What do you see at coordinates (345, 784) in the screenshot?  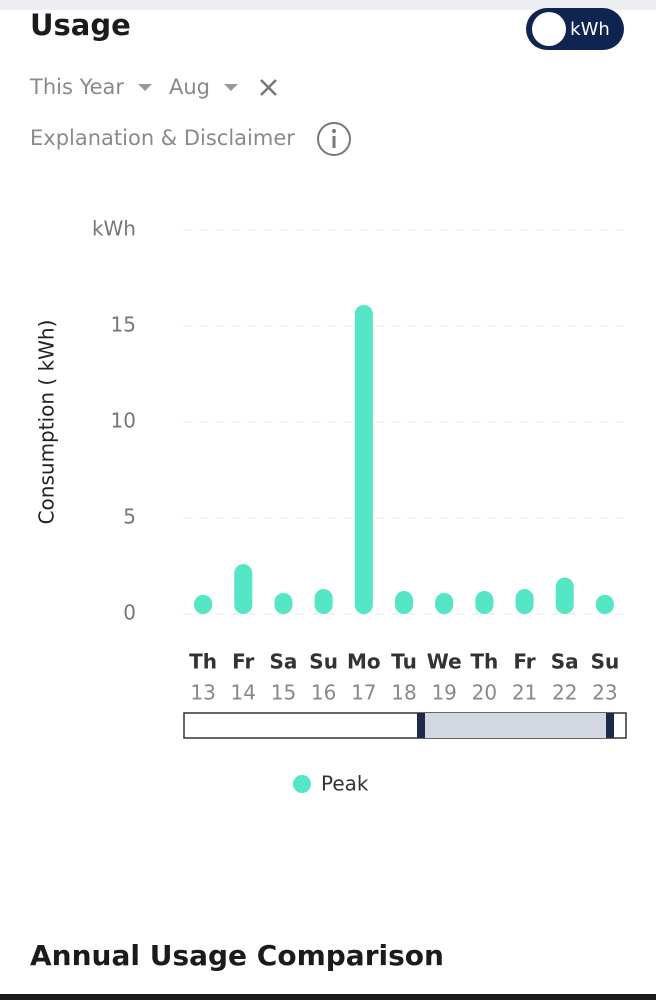 I see `legend-label: Peak` at bounding box center [345, 784].